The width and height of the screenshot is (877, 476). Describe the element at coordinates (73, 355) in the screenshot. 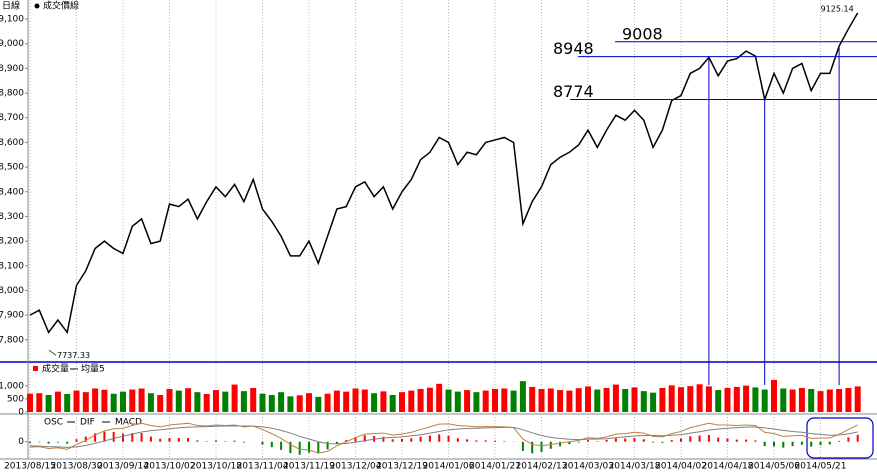

I see `low-label: 7737.33` at that location.